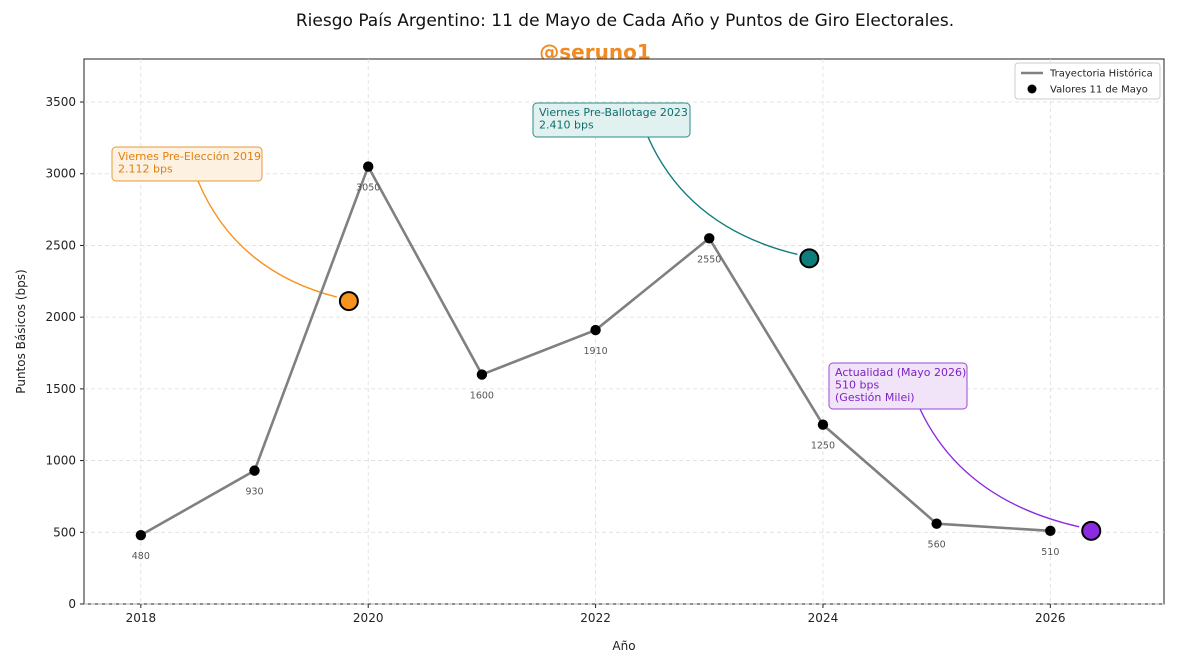 The width and height of the screenshot is (1200, 665). Describe the element at coordinates (1050, 618) in the screenshot. I see `x-tick-label: 2026` at that location.